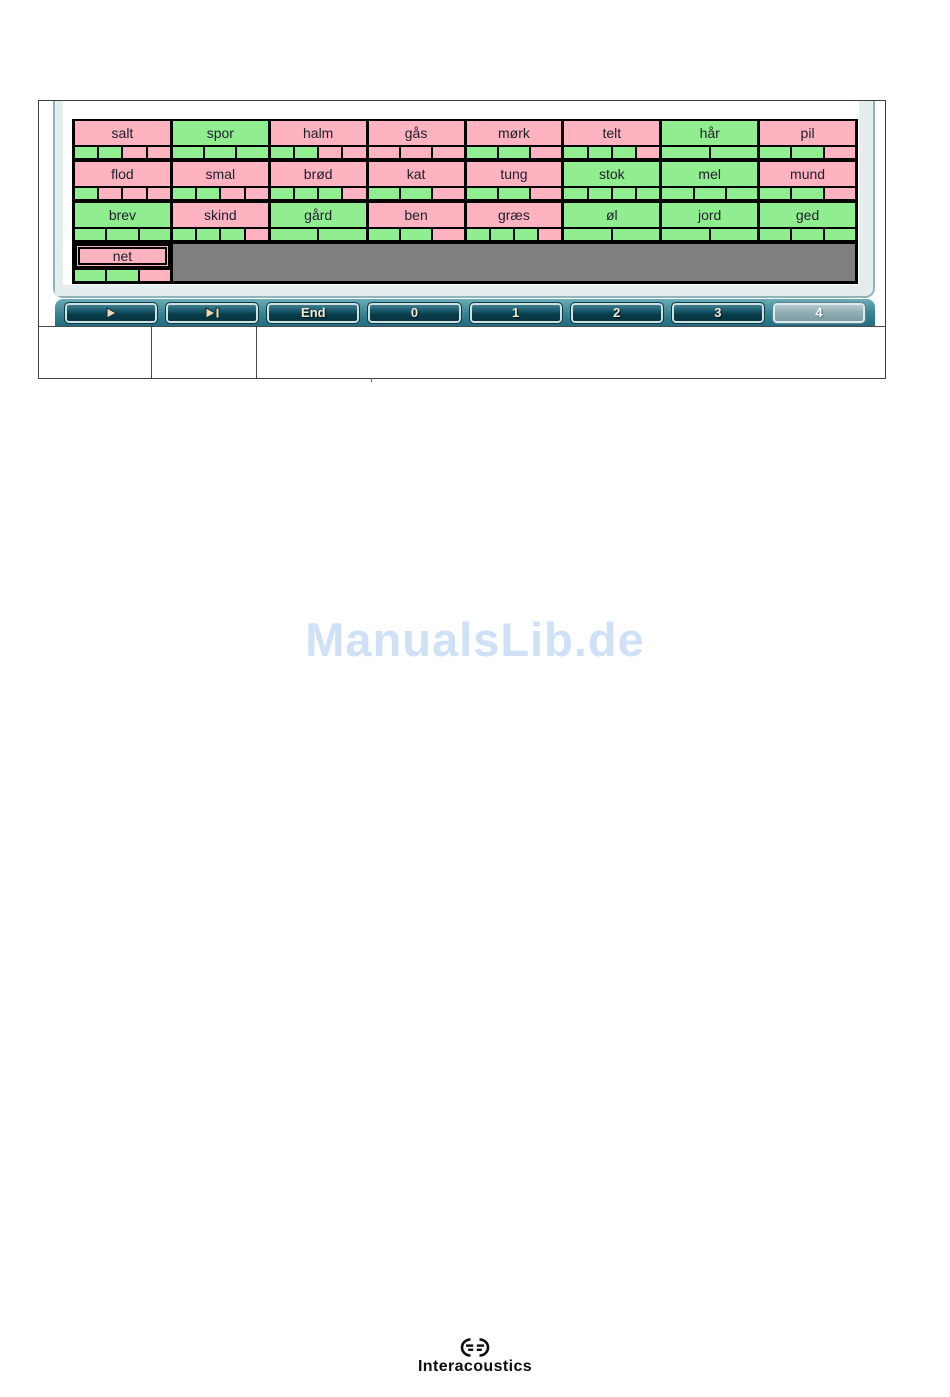 This screenshot has width=950, height=1397. Describe the element at coordinates (416, 133) in the screenshot. I see `word-gås: gås` at that location.